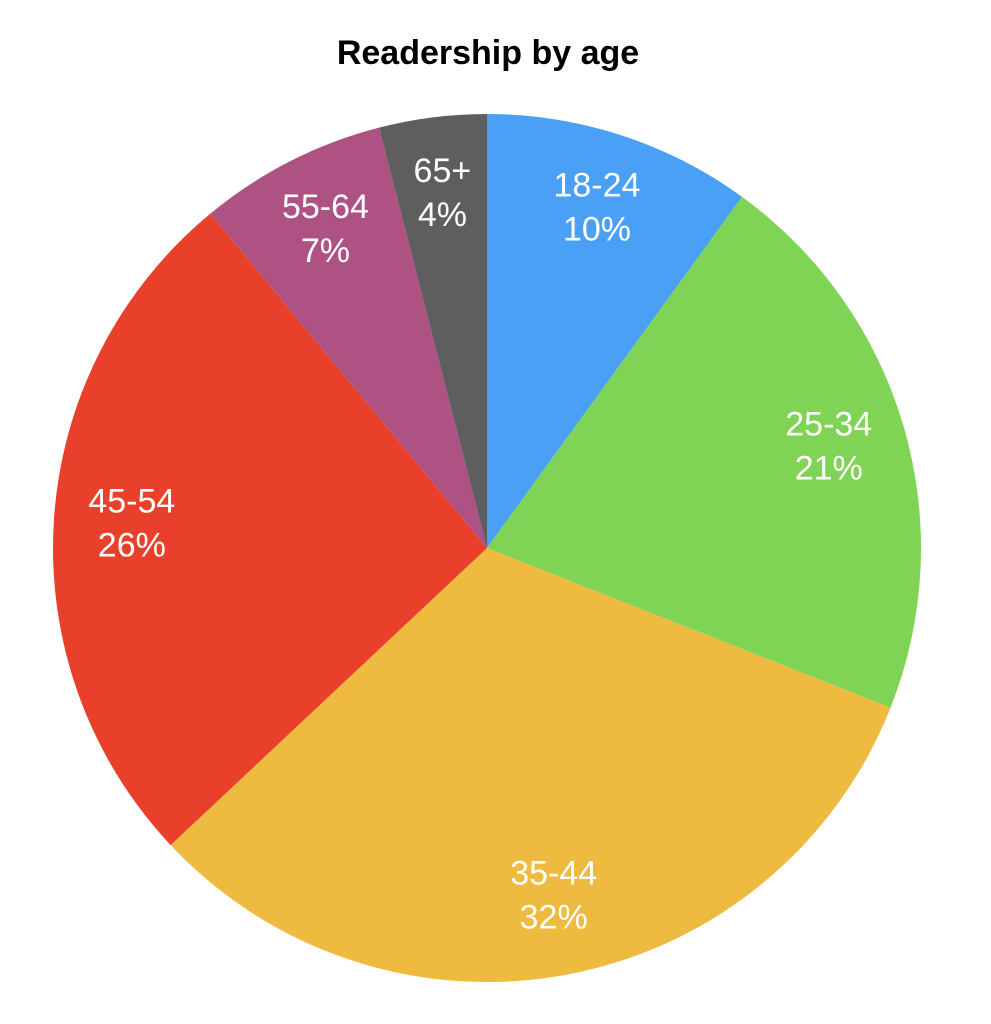 This screenshot has width=991, height=1024. What do you see at coordinates (488, 53) in the screenshot?
I see `chart-title: Readership by age` at bounding box center [488, 53].